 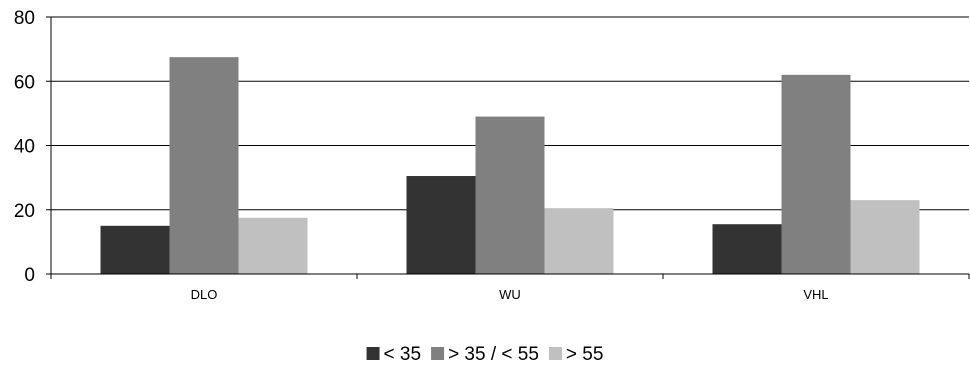 What do you see at coordinates (815, 294) in the screenshot?
I see `x-category-label: VHL` at bounding box center [815, 294].